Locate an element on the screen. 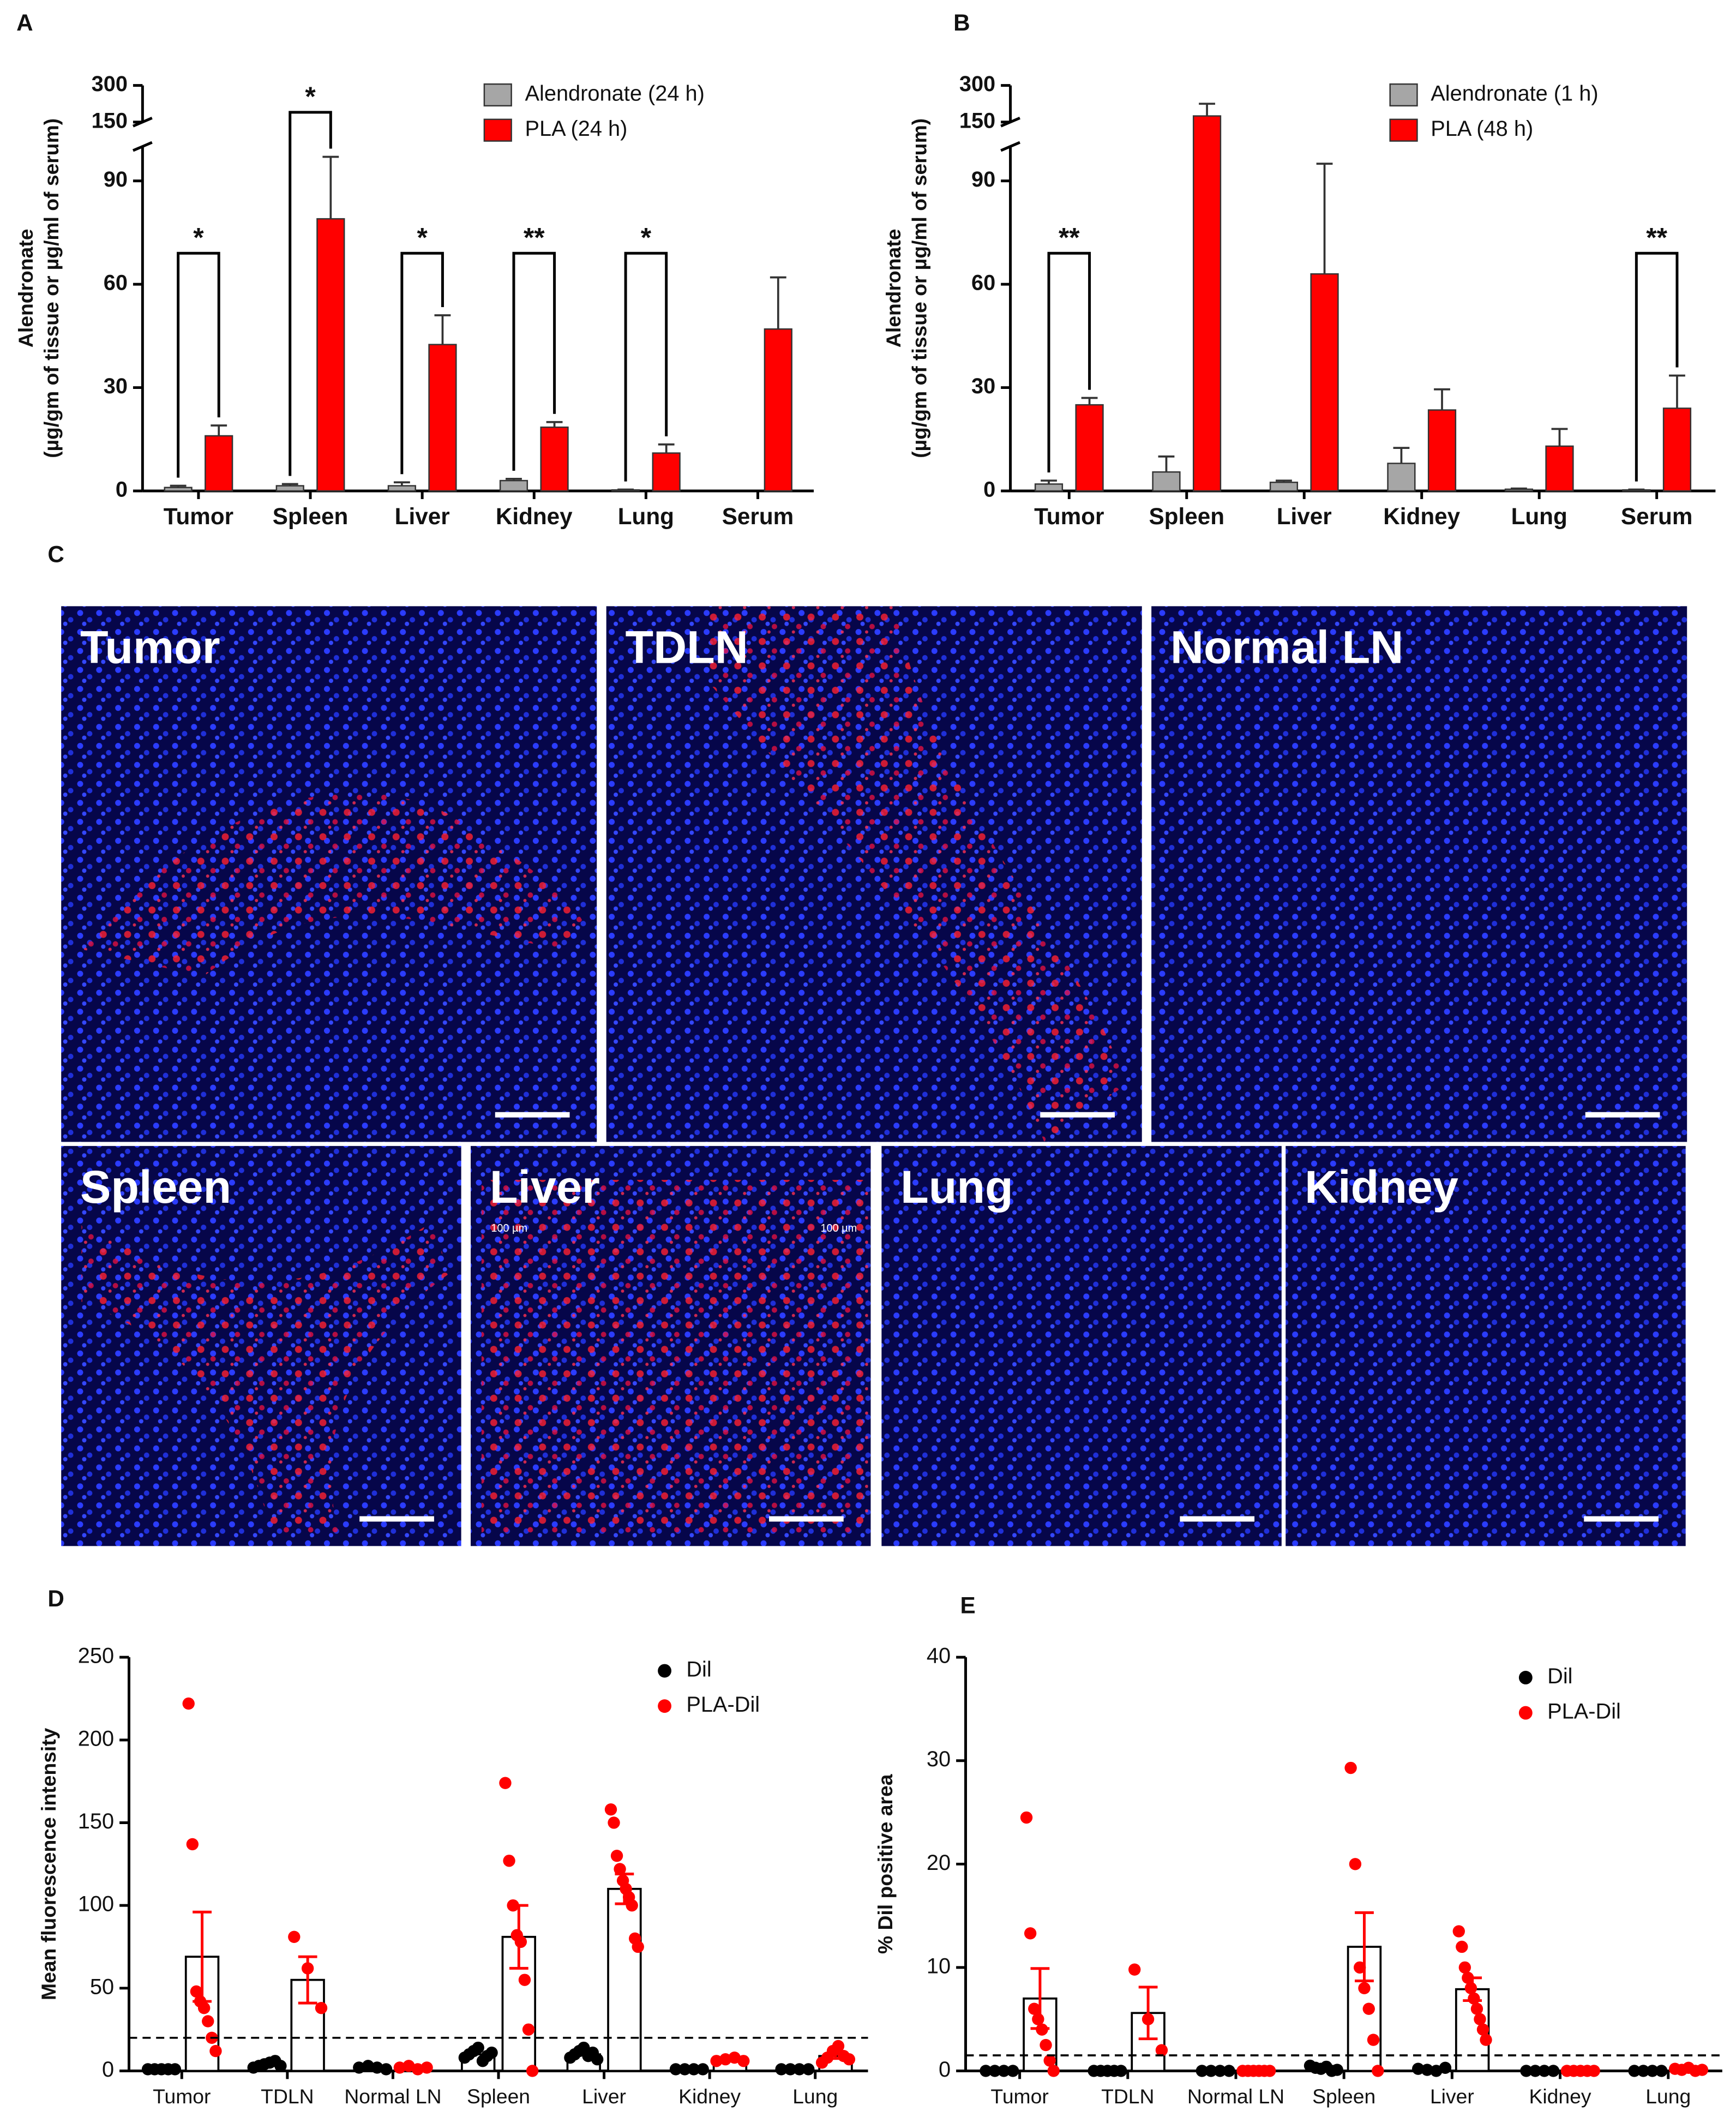 This screenshot has height=2117, width=1736. legend-marker is located at coordinates (1525, 1713).